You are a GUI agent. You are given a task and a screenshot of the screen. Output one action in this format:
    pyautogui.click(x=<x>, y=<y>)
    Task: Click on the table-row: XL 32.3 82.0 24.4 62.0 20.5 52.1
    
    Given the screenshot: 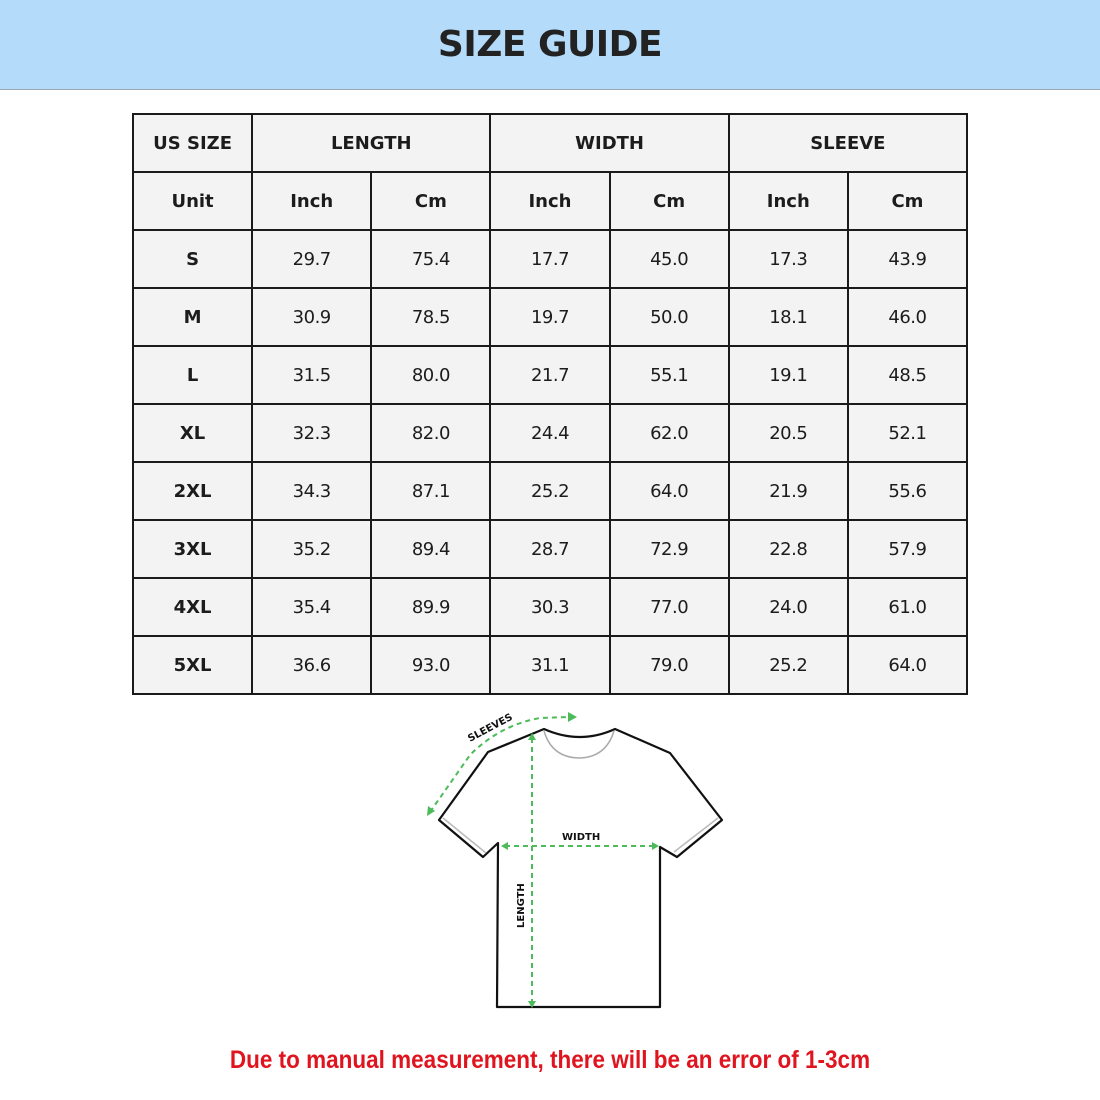 What is the action you would take?
    pyautogui.click(x=550, y=433)
    